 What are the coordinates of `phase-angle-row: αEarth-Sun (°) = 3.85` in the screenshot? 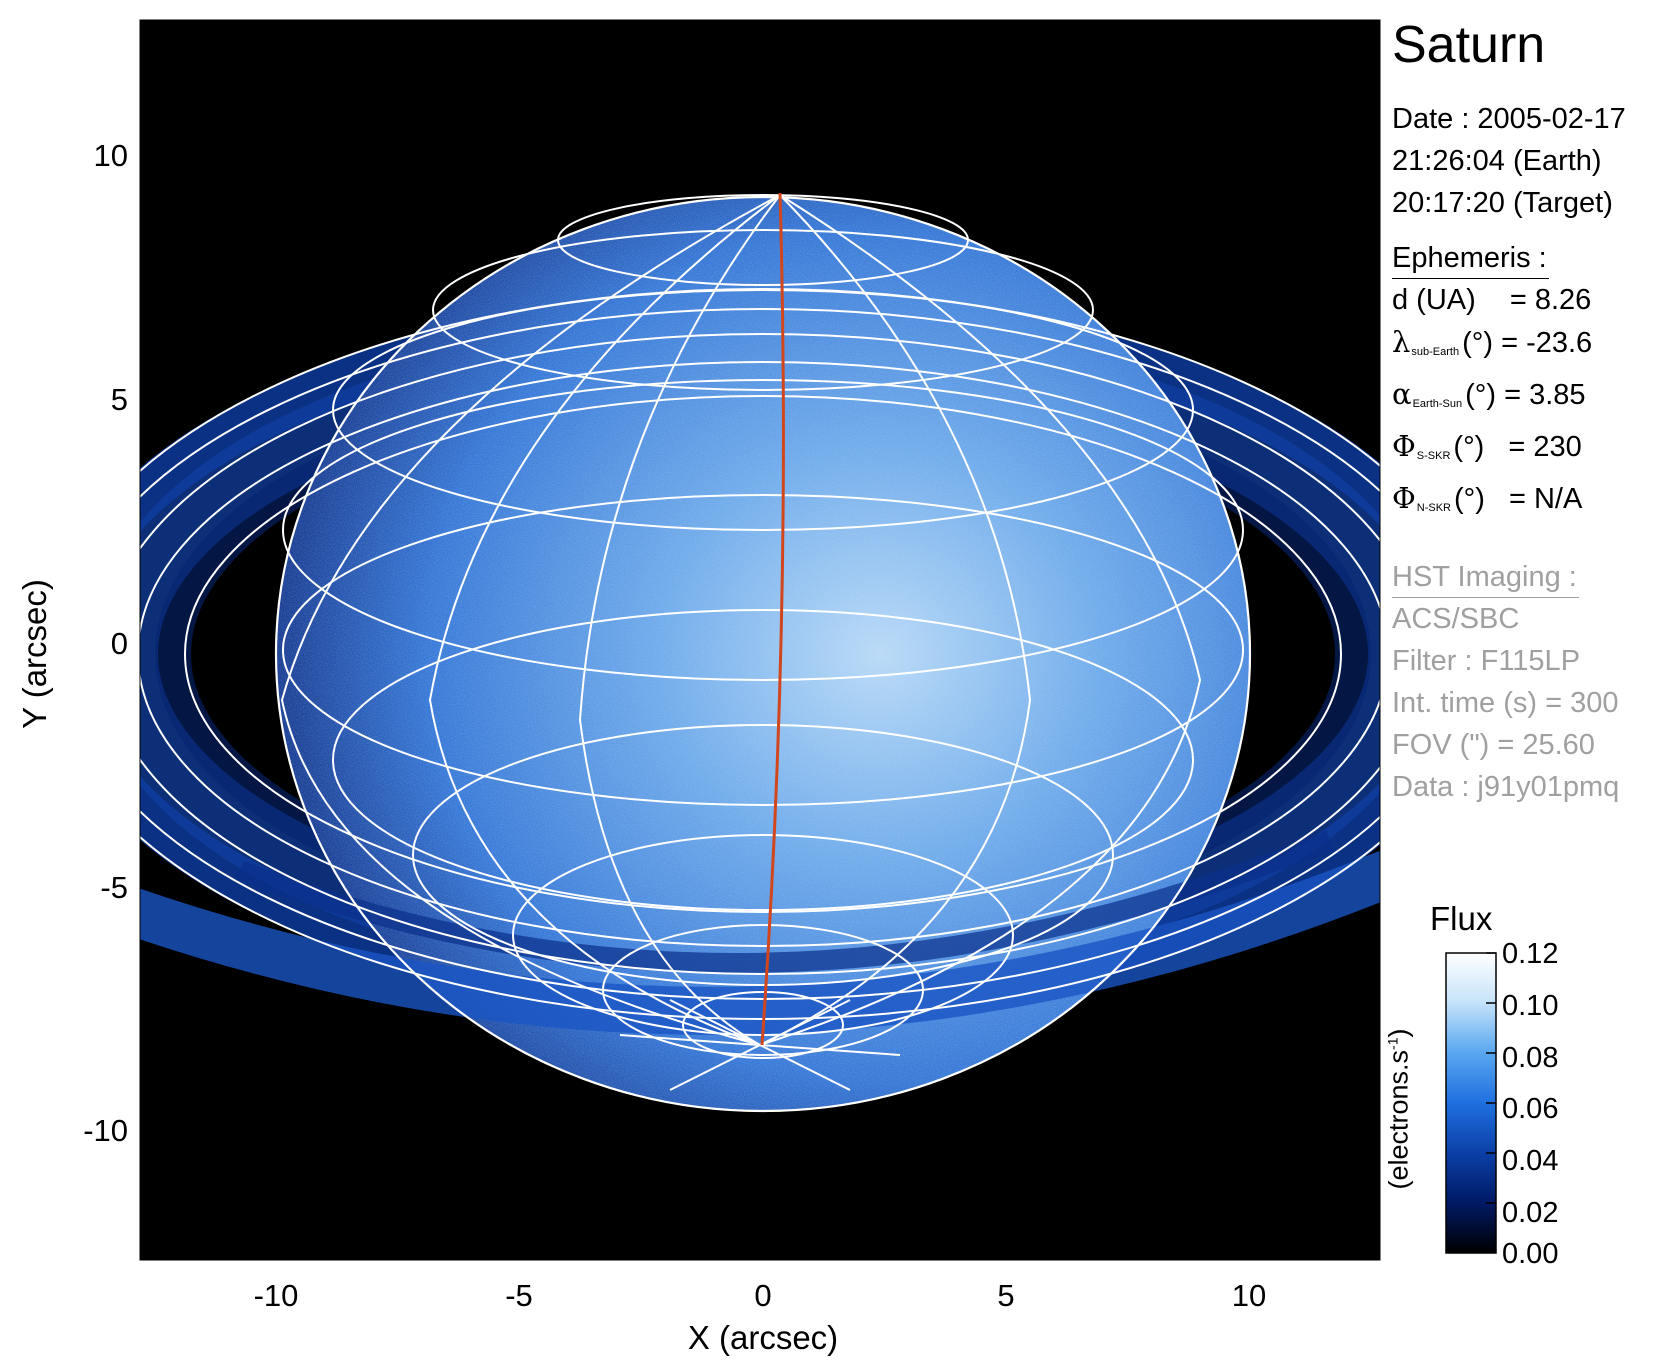 It's located at (1532, 399).